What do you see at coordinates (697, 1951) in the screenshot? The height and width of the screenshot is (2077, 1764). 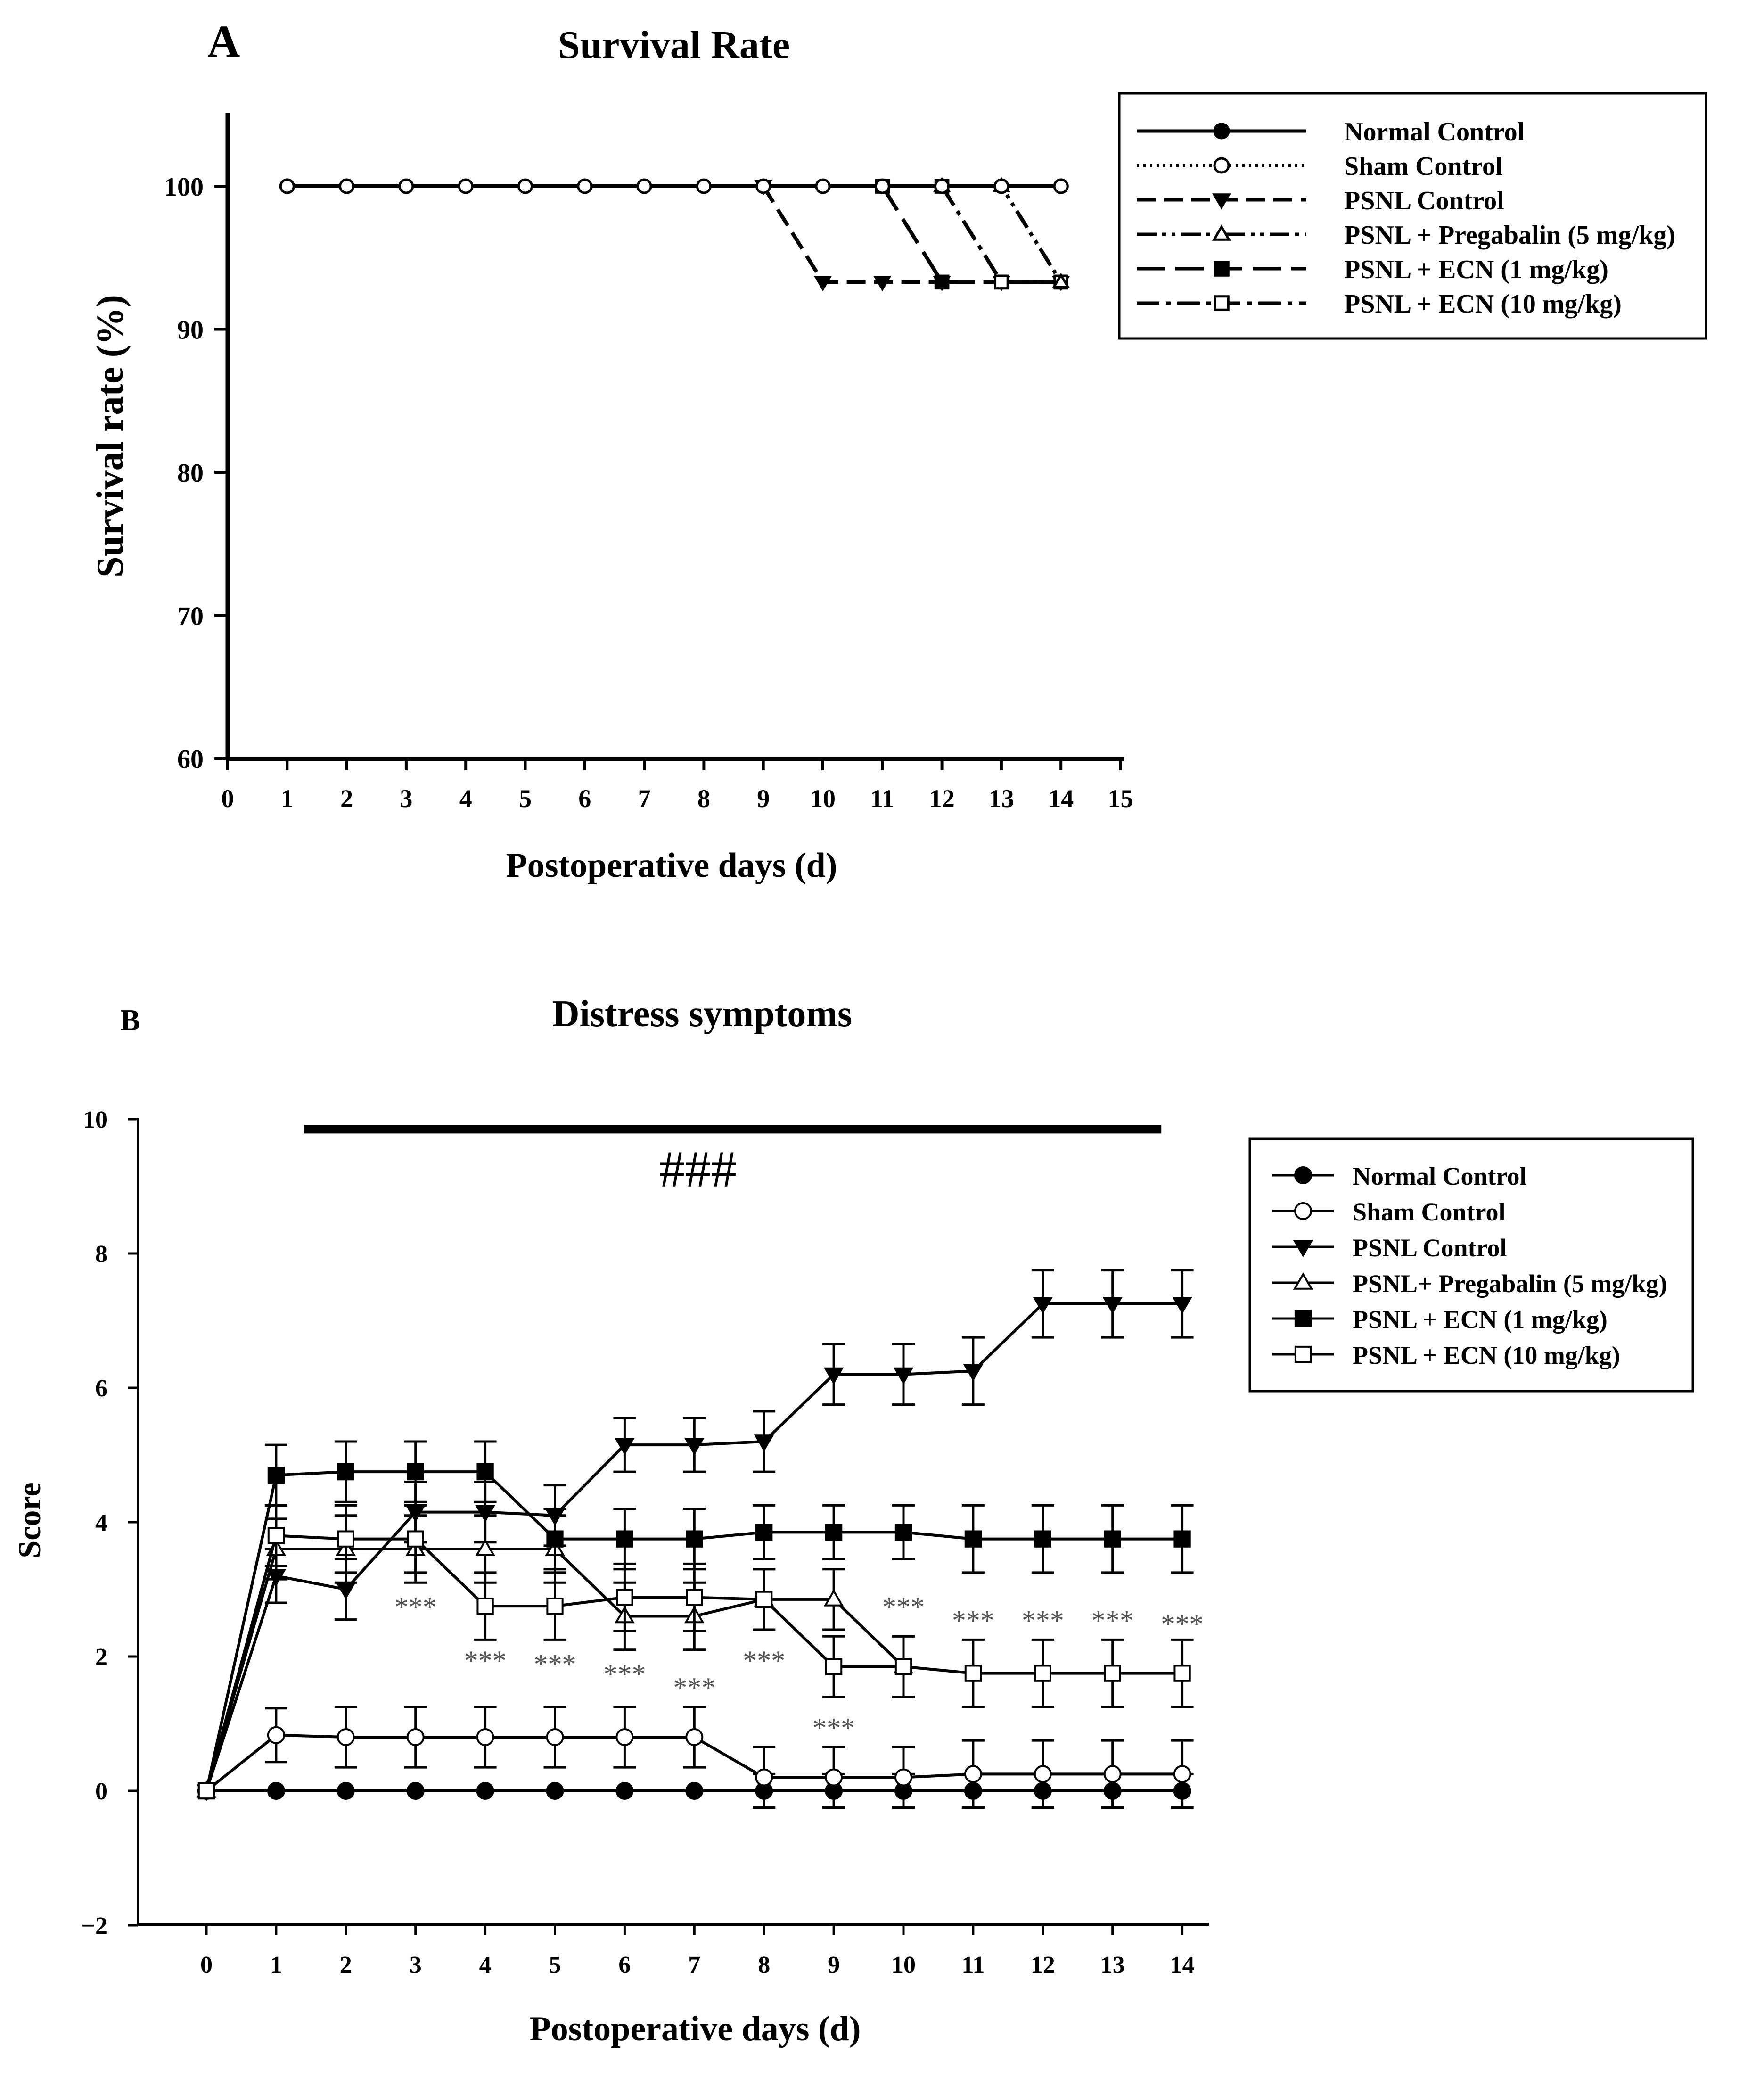 I see `panel-b-x-ticks: 0 1 2 3 4 5 6 7 8 9 10 11 12 13 14` at bounding box center [697, 1951].